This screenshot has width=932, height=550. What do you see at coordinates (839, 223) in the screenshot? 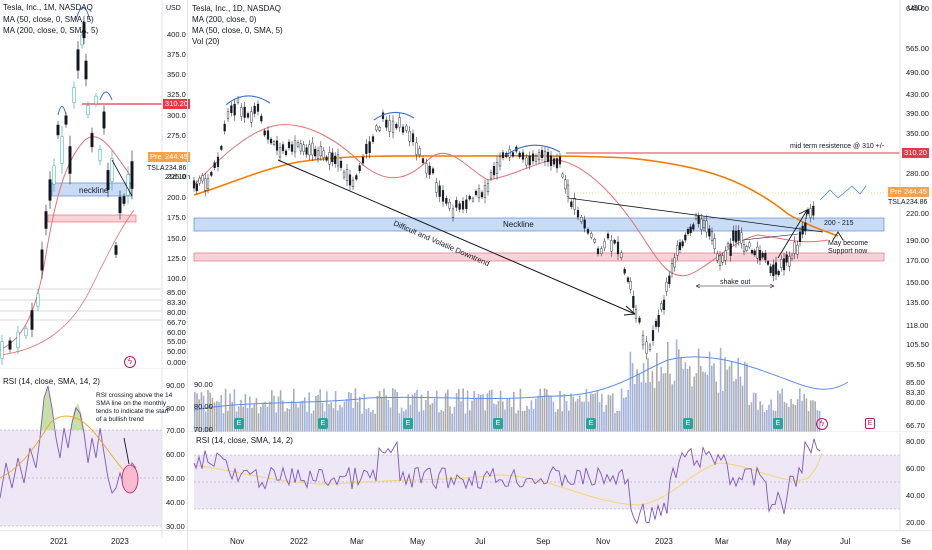
I see `right-range-label: 200 - 215` at bounding box center [839, 223].